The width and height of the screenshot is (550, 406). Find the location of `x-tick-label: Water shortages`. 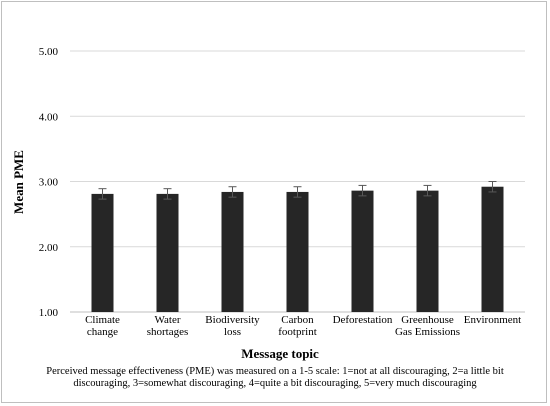

x-tick-label: Water shortages is located at coordinates (168, 326).